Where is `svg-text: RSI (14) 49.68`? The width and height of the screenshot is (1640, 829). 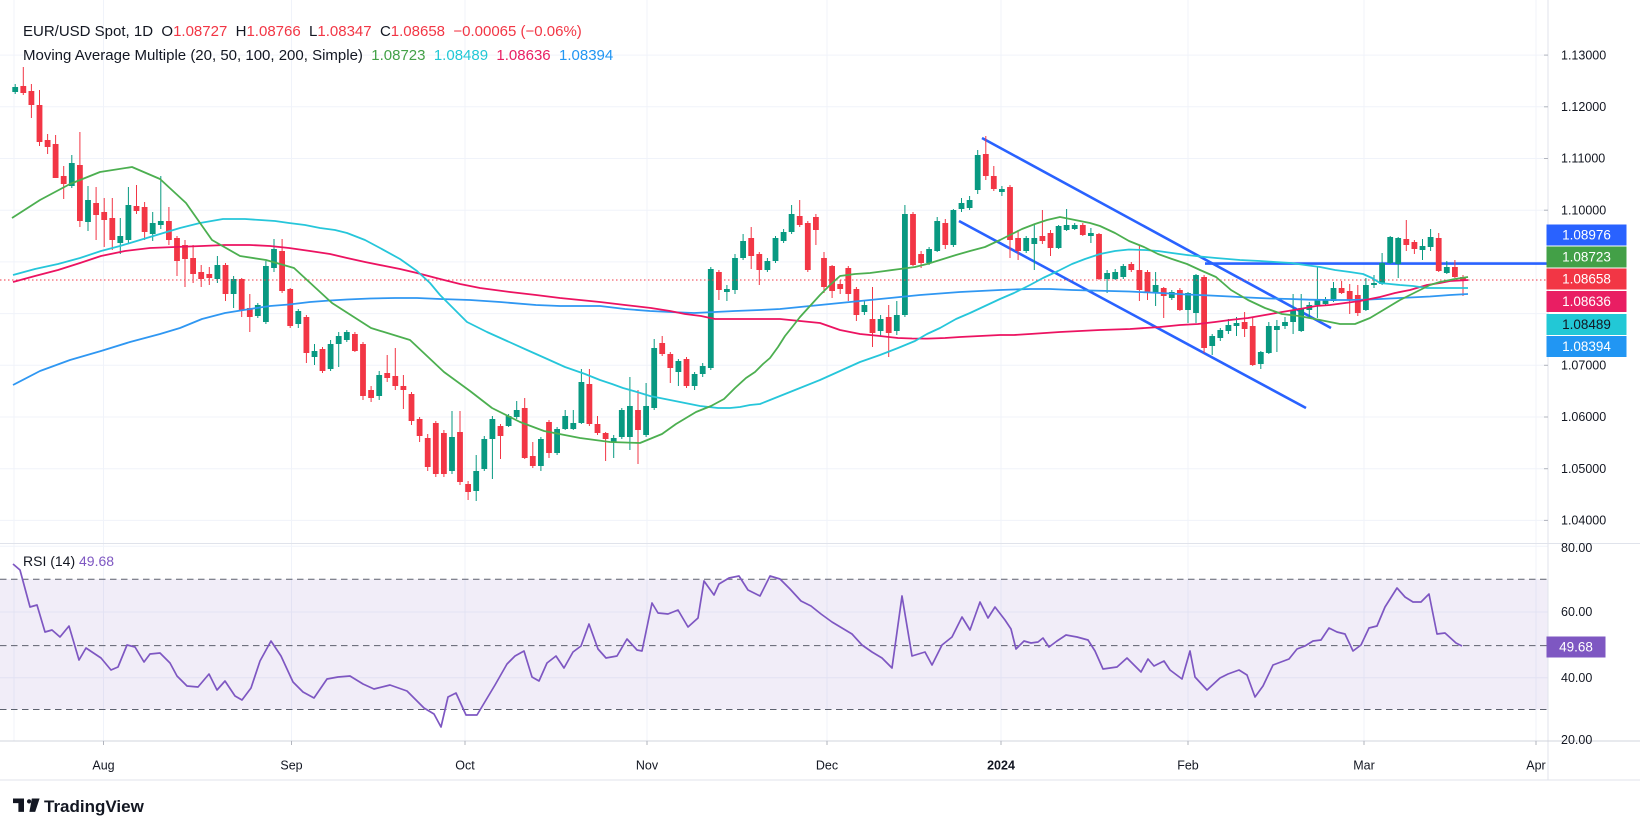 svg-text: RSI (14) 49.68 is located at coordinates (68, 561).